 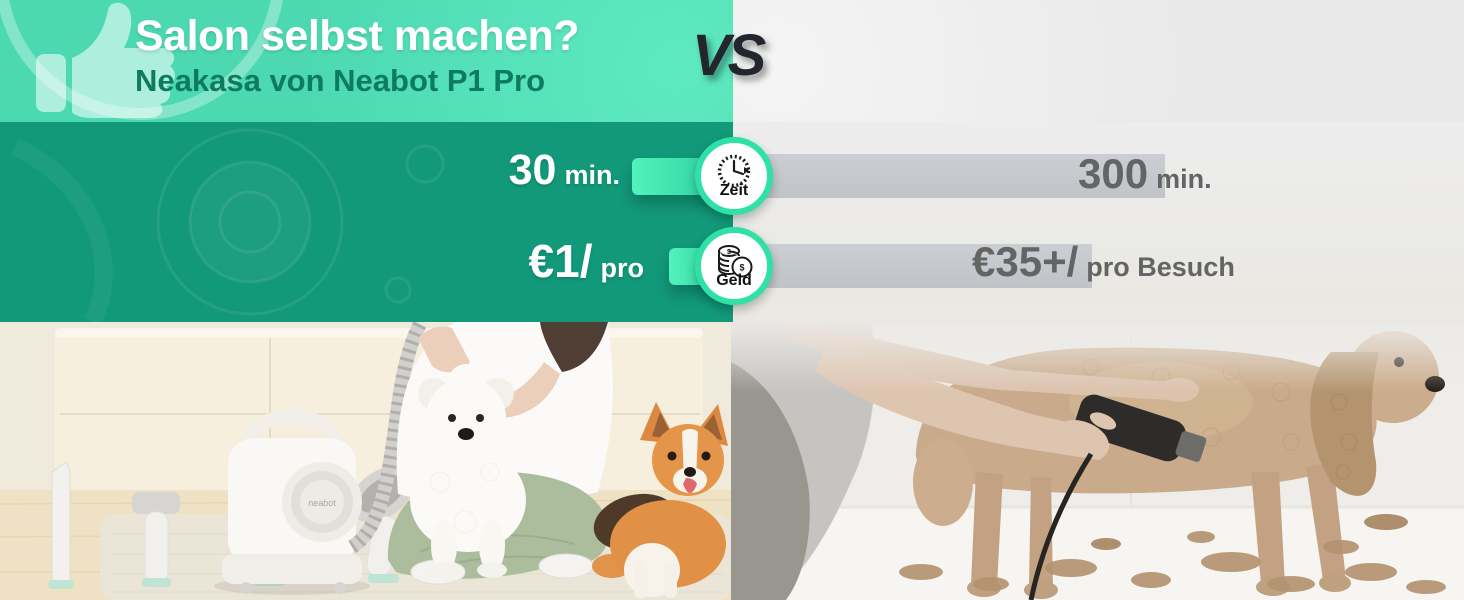 I want to click on product-watermark, so click(x=228, y=225).